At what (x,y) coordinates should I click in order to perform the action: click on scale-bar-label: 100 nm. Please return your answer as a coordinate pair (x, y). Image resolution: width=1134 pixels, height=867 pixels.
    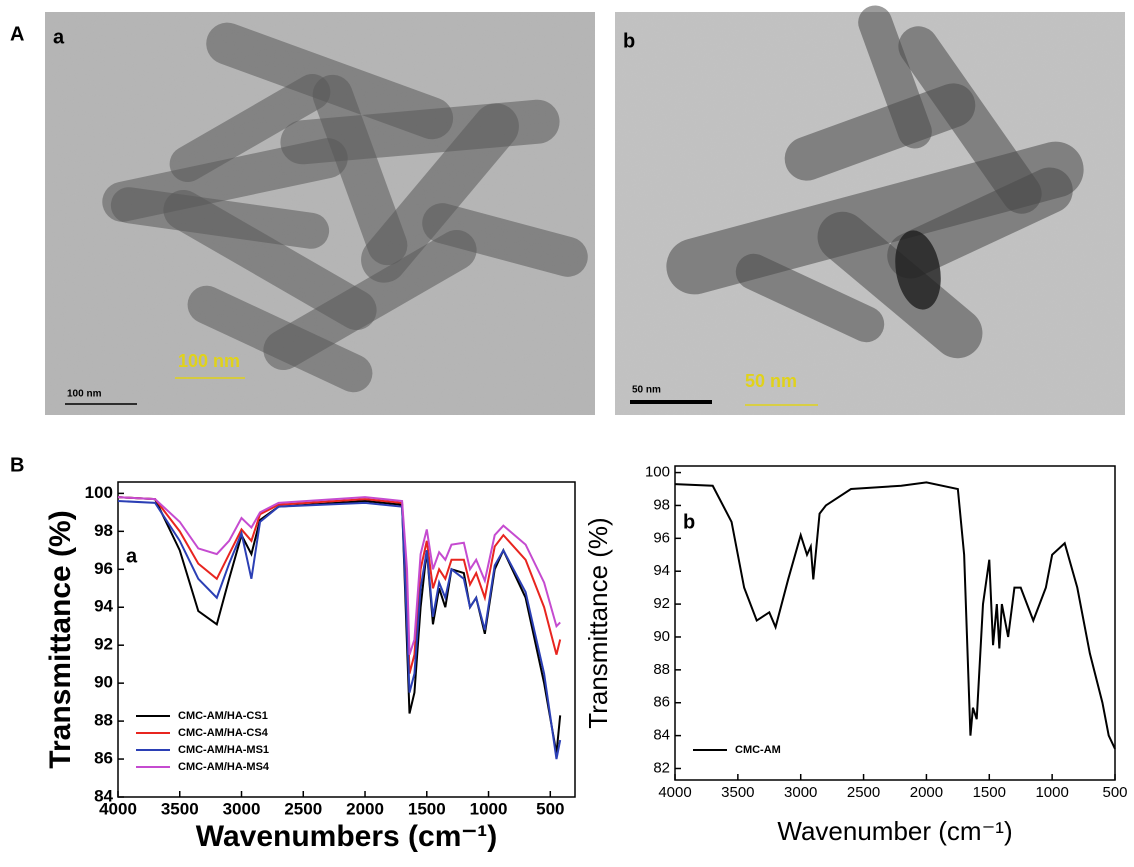
    Looking at the image, I should click on (84, 394).